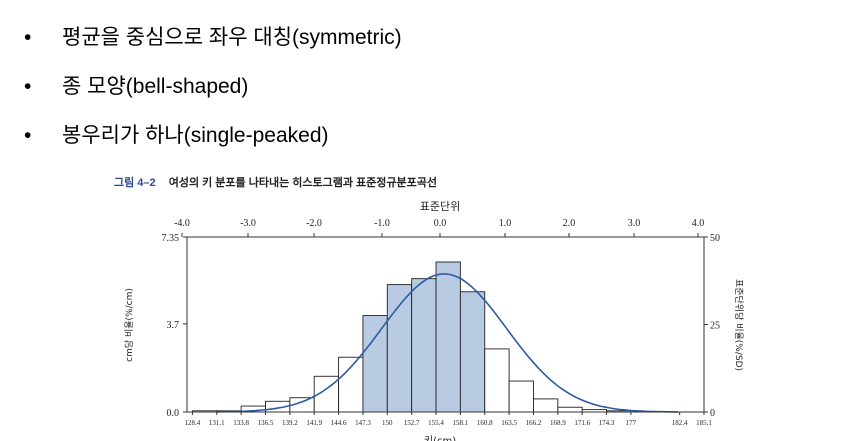 The height and width of the screenshot is (441, 849). I want to click on x-tick-label: 158.1, so click(461, 423).